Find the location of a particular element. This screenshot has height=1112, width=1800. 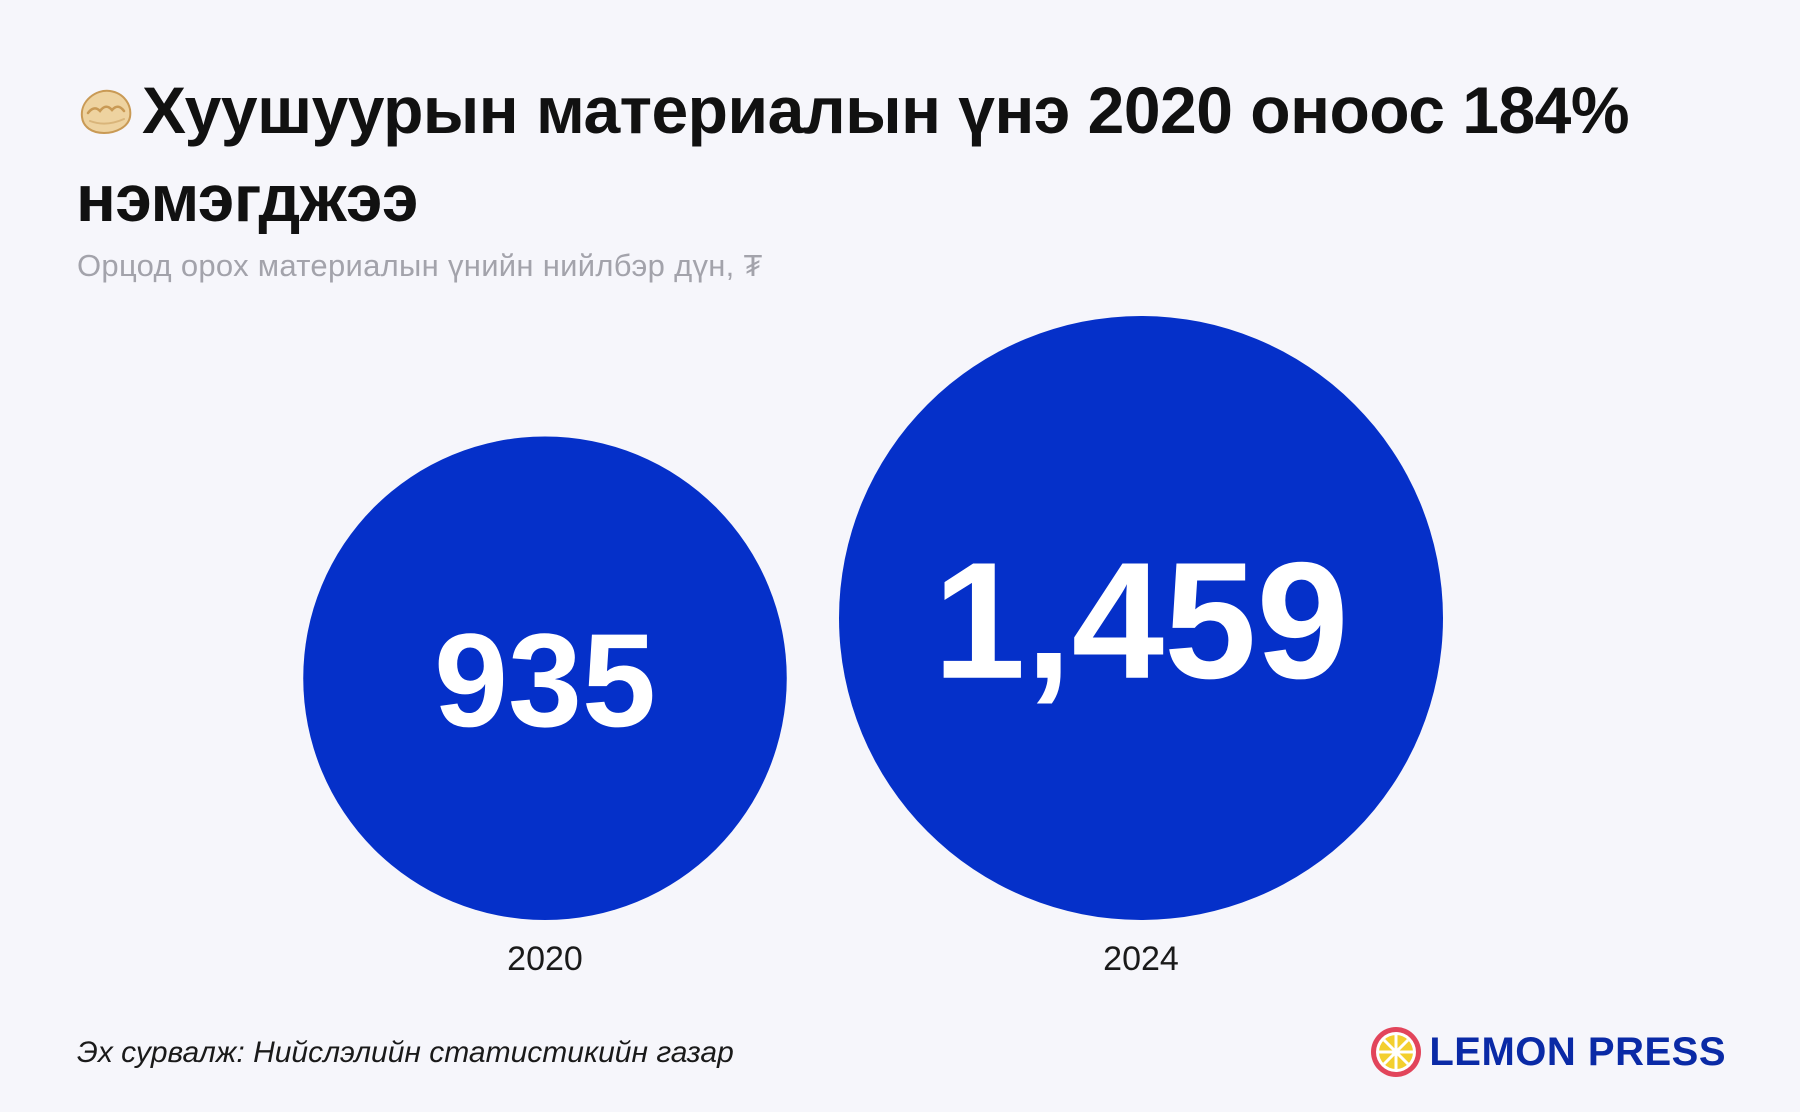

bubble-value-label: 935 is located at coordinates (545, 681).